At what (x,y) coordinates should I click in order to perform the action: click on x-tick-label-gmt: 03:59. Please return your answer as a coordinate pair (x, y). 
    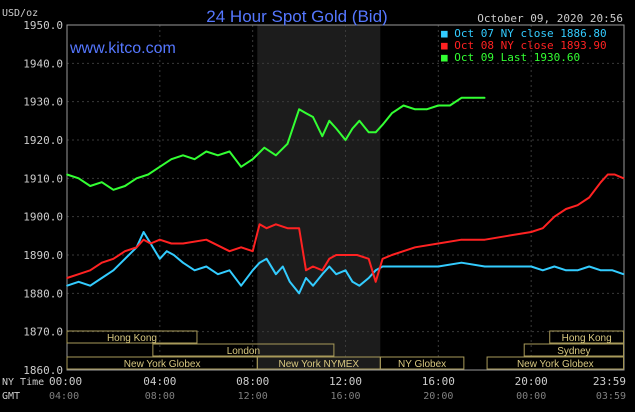
    Looking at the image, I should click on (611, 396).